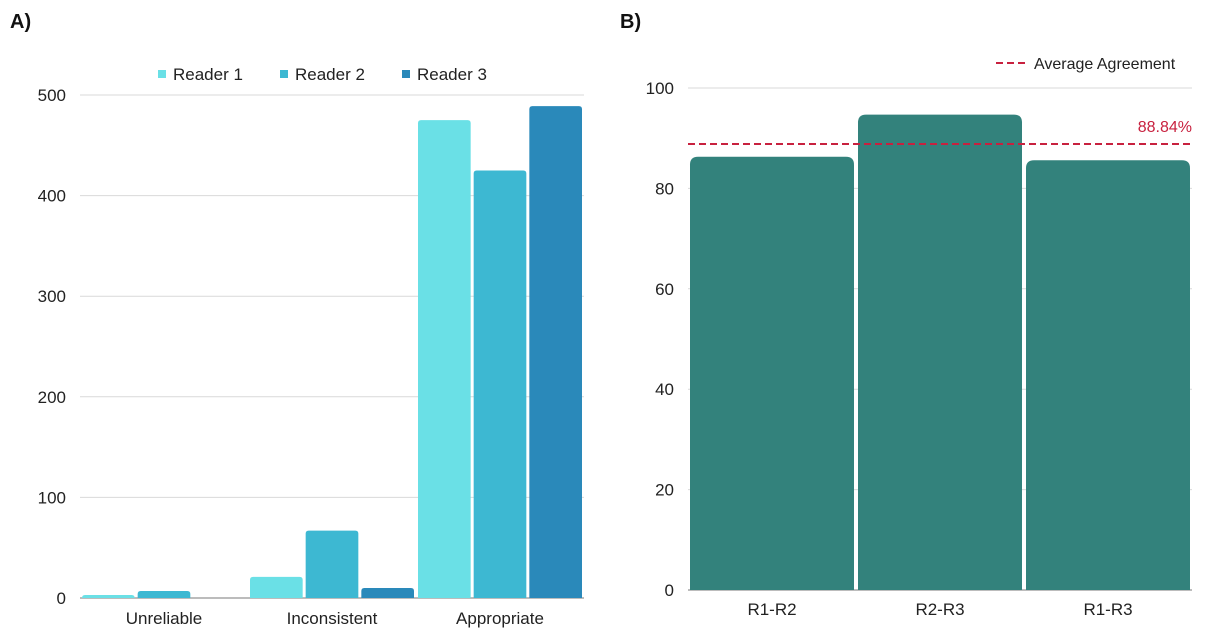  Describe the element at coordinates (939, 609) in the screenshot. I see `x-tick-label: R2-R3` at that location.